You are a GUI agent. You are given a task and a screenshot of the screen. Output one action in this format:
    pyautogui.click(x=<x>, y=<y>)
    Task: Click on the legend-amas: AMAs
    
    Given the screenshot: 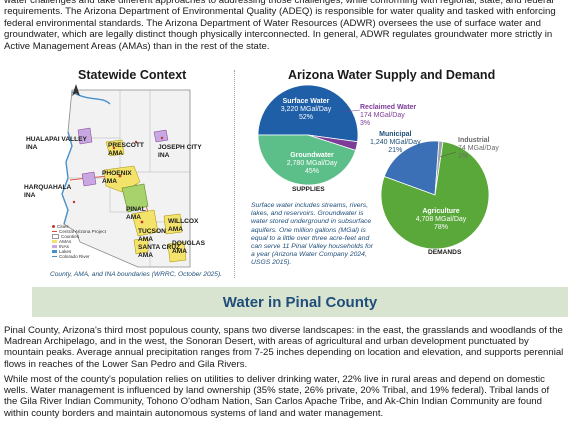 What is the action you would take?
    pyautogui.click(x=61, y=241)
    